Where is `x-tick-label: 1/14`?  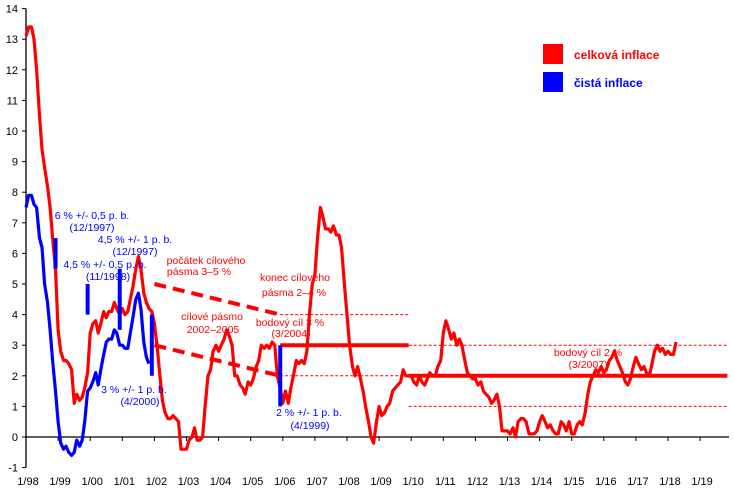
x-tick-label: 1/14 is located at coordinates (541, 482).